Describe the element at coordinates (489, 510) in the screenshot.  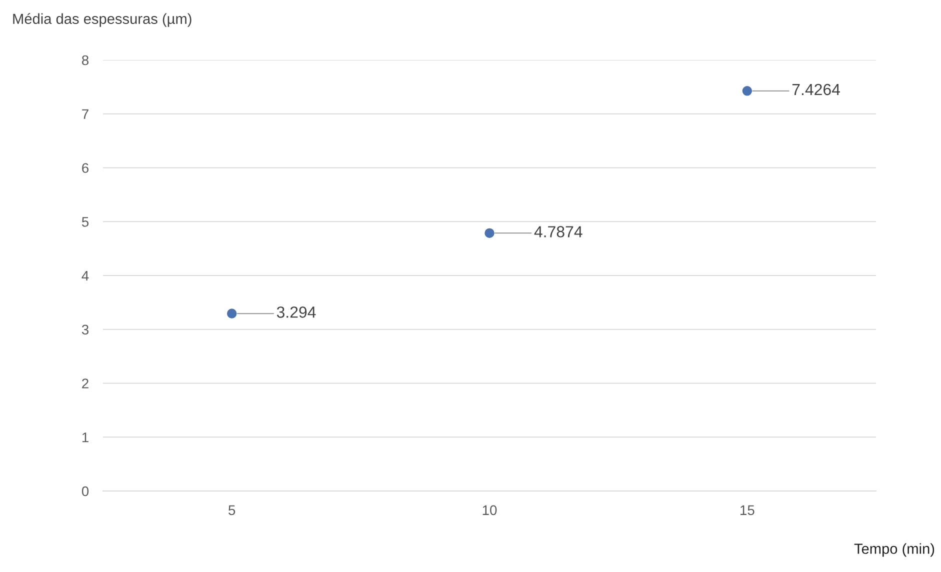
I see `x-tick-label: 10` at that location.